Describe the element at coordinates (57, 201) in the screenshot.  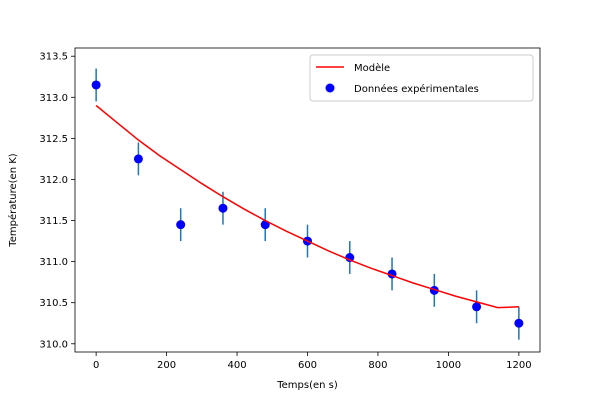
I see `y-axis-ticks: 310.0 310.5 311.0 311.5 312.0 312.5 313.0 313.5` at that location.